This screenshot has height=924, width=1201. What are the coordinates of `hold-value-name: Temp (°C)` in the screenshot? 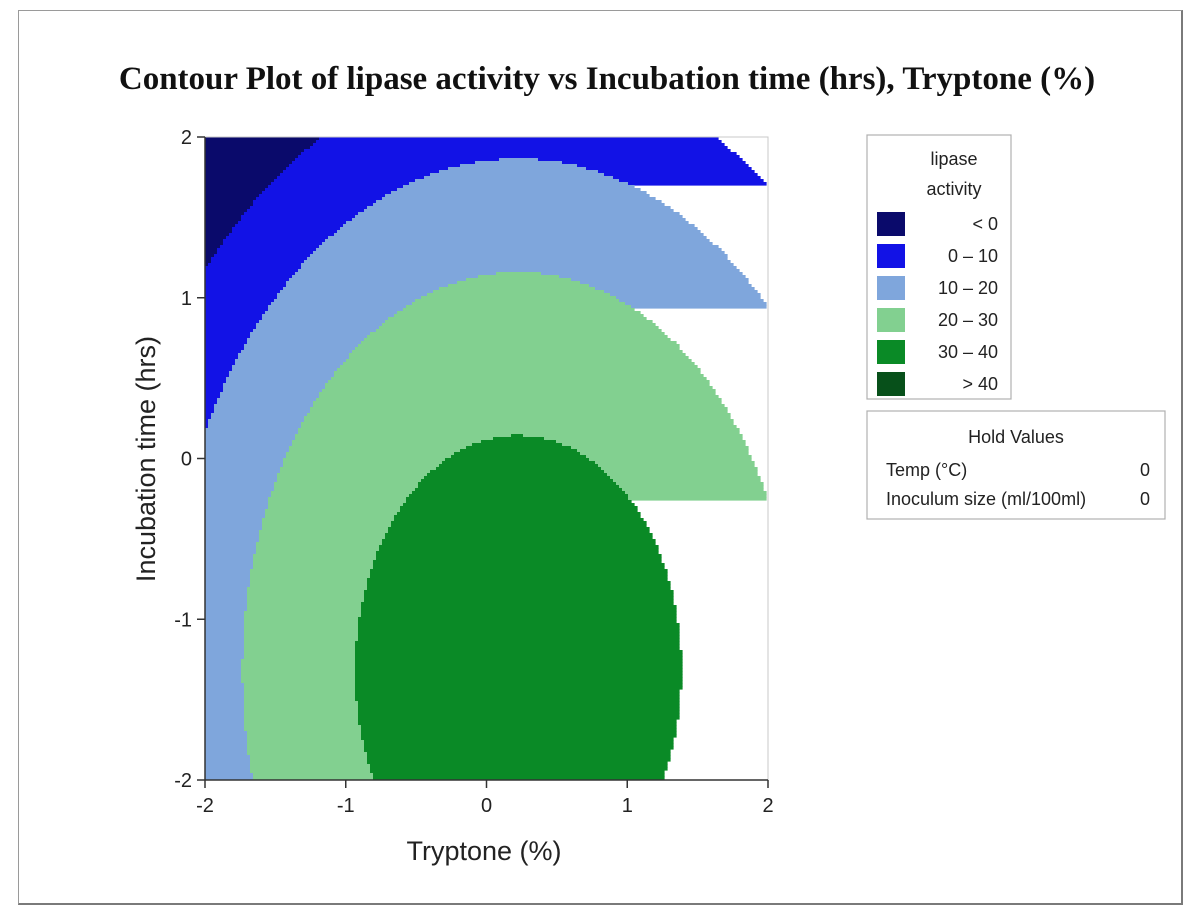 It's located at (926, 470).